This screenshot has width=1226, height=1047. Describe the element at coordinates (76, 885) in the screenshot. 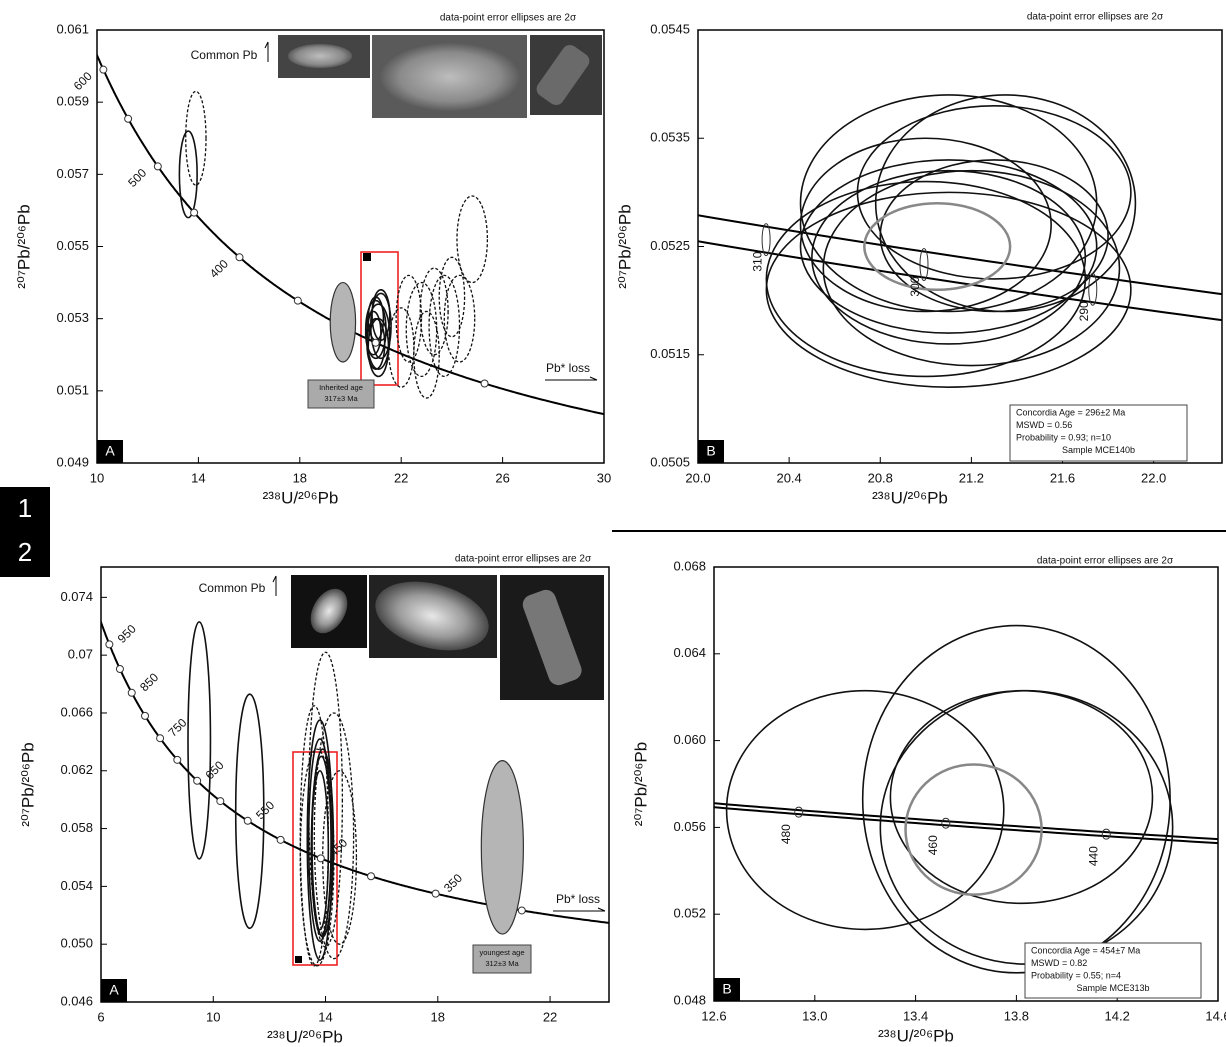

I see `y-tick-label: 0.054` at that location.